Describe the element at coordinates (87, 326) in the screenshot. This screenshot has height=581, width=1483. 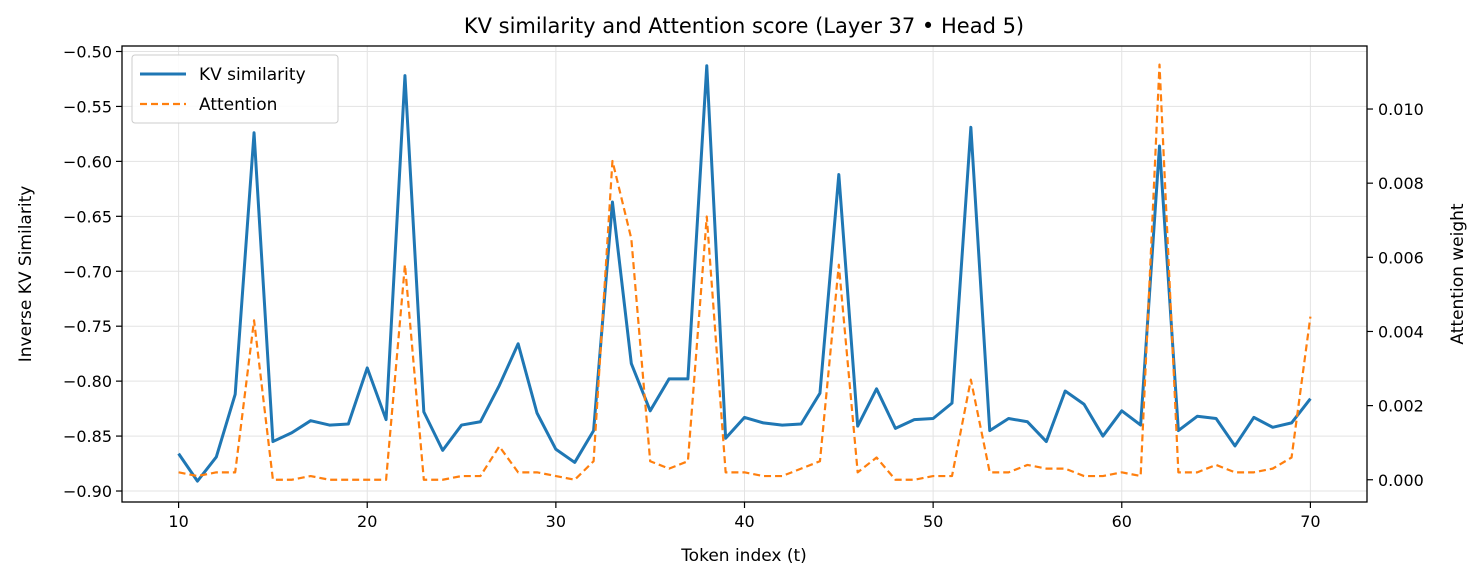
I see `y-tick-label: −0.75` at that location.